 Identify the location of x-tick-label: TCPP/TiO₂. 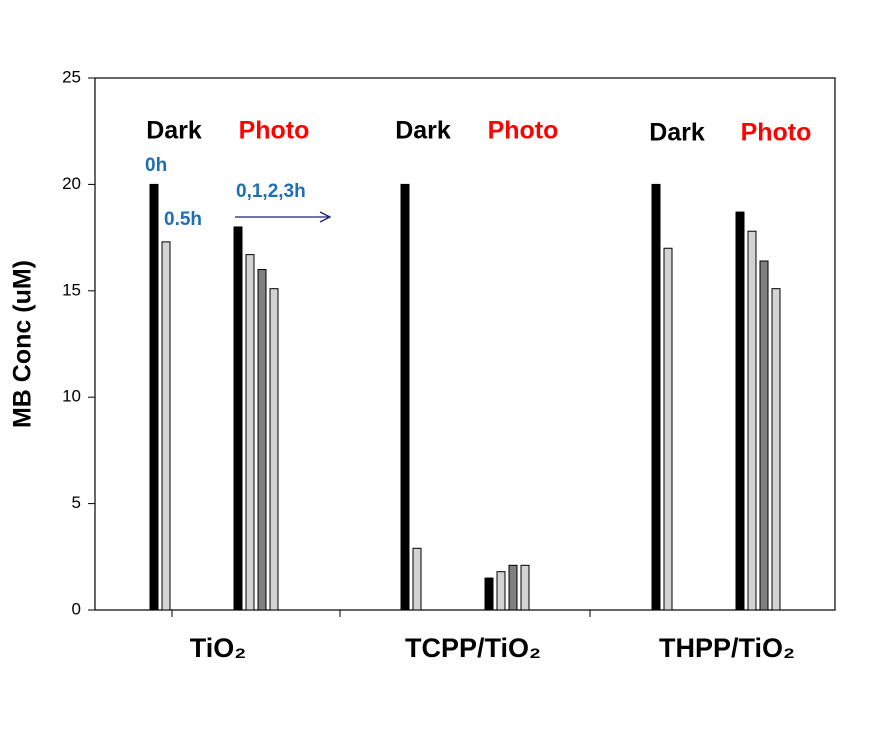
(473, 648).